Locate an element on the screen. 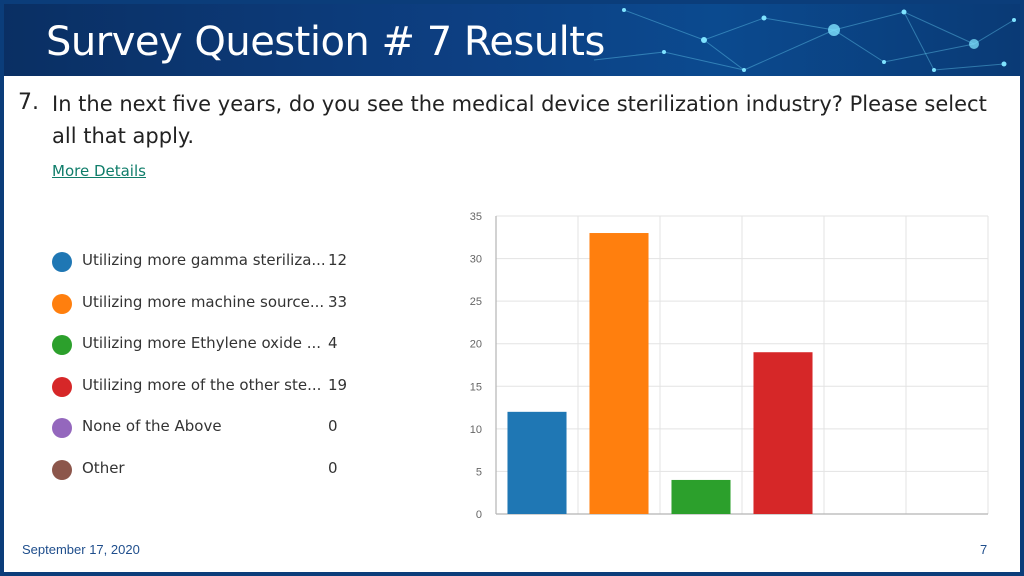 Image resolution: width=1024 pixels, height=576 pixels. y-tick-label: 15 is located at coordinates (476, 387).